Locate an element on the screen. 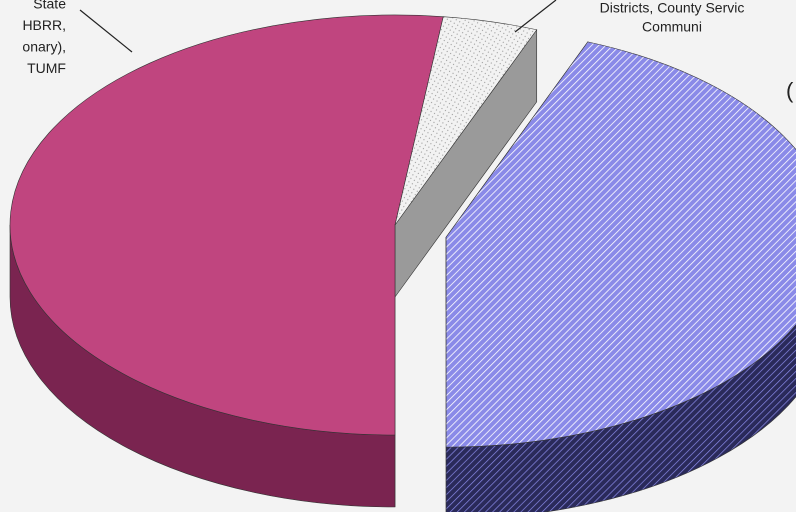 This screenshot has width=796, height=512. slice-label: HBRR, is located at coordinates (44, 25).